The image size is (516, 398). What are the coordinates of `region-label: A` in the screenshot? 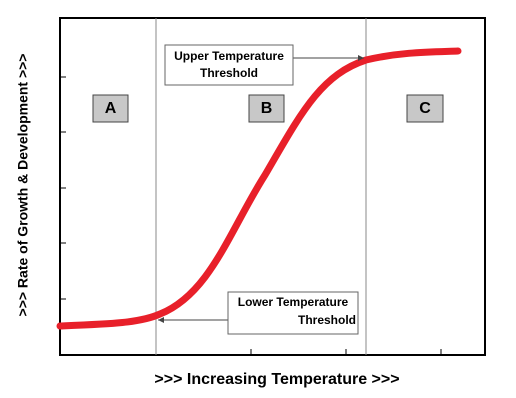 It's located at (111, 108).